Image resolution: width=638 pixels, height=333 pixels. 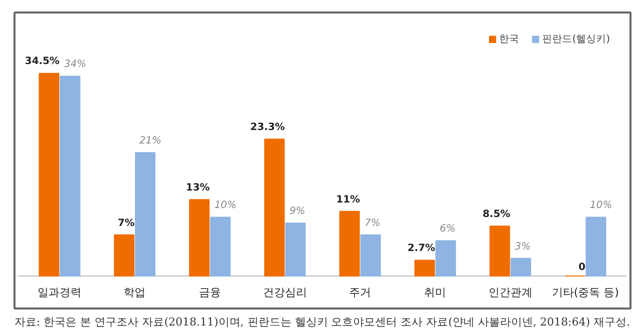 What do you see at coordinates (322, 322) in the screenshot?
I see `text: 자료: 한국은 본 연구조사 자료(2018.11)이며, 핀란드는 헬싱키 오흐야모센터 조사 자료(얀네 사볼라이넨, 2018:64) 재구성.` at bounding box center [322, 322].